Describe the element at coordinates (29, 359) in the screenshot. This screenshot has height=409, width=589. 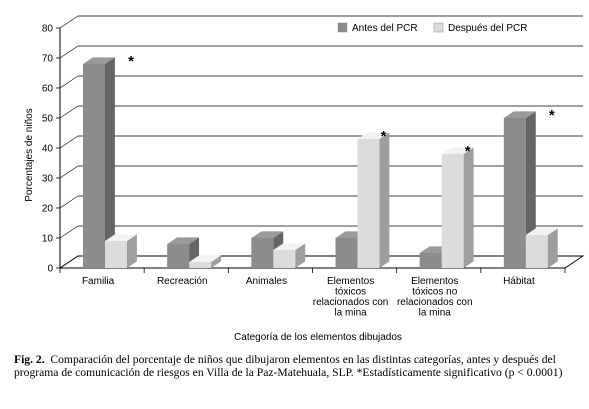
I see `caption-label: Fig. 2.` at that location.